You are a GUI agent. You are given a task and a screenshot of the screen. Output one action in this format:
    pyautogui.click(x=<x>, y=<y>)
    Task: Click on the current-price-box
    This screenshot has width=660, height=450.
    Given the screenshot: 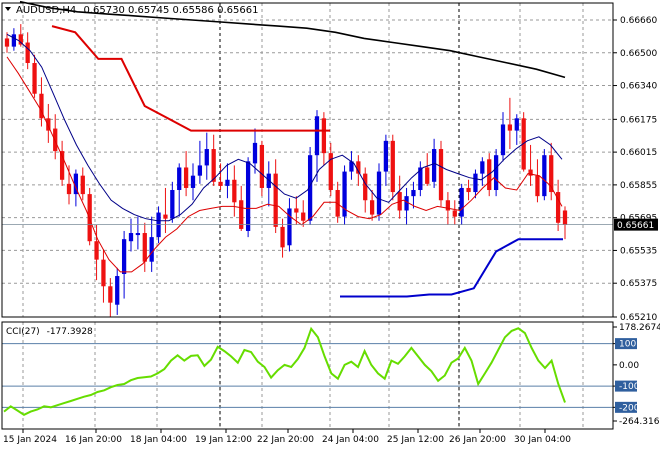 What is the action you would take?
    pyautogui.click(x=636, y=224)
    